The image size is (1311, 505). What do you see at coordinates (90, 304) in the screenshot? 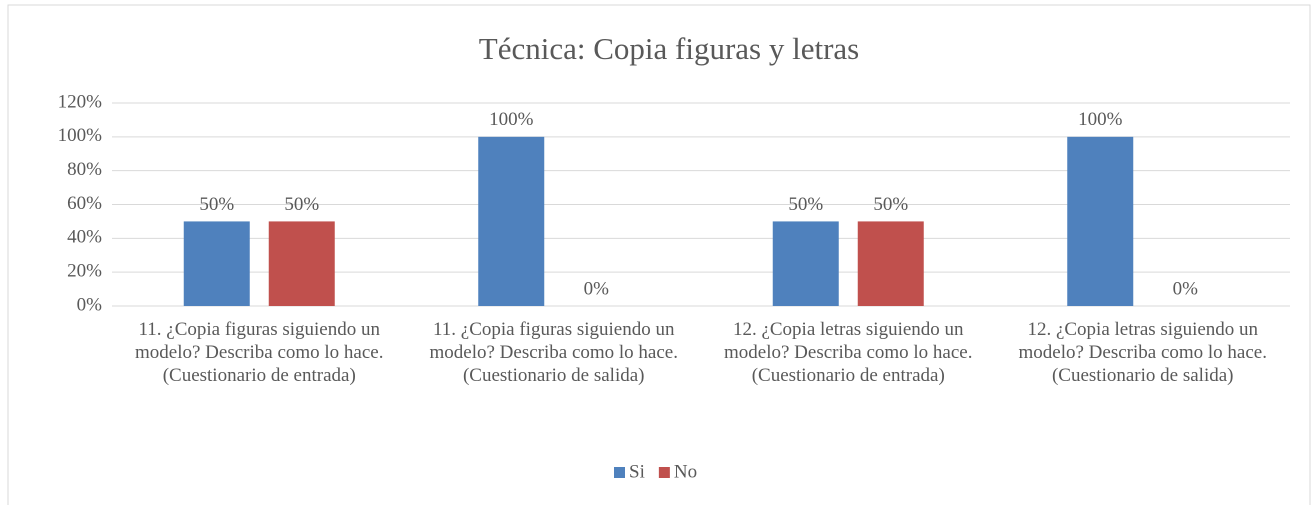
I see `y-tick-label: 0%` at bounding box center [90, 304].